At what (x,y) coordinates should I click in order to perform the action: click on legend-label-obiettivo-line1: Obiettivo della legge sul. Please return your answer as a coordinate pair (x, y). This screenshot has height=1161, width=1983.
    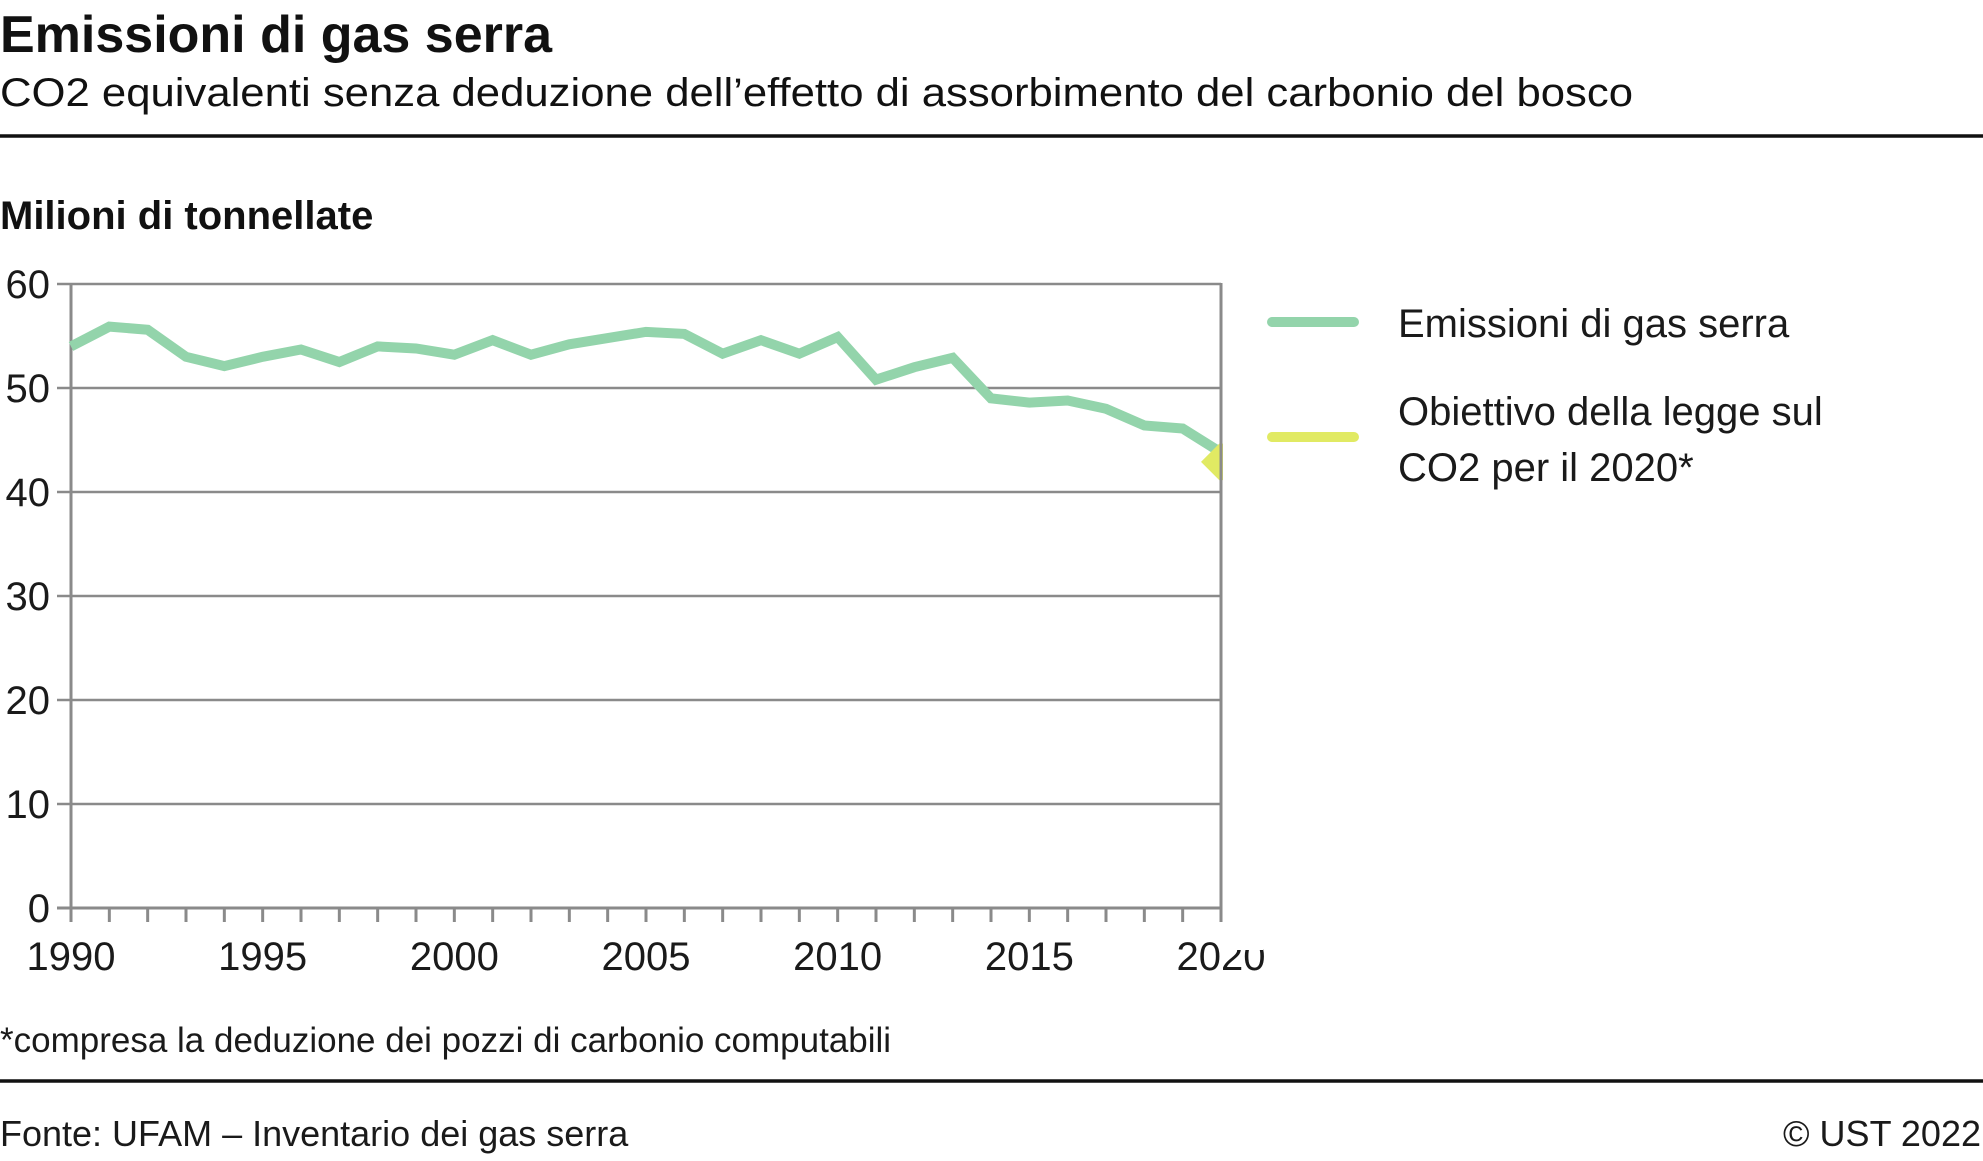
    Looking at the image, I should click on (1610, 412).